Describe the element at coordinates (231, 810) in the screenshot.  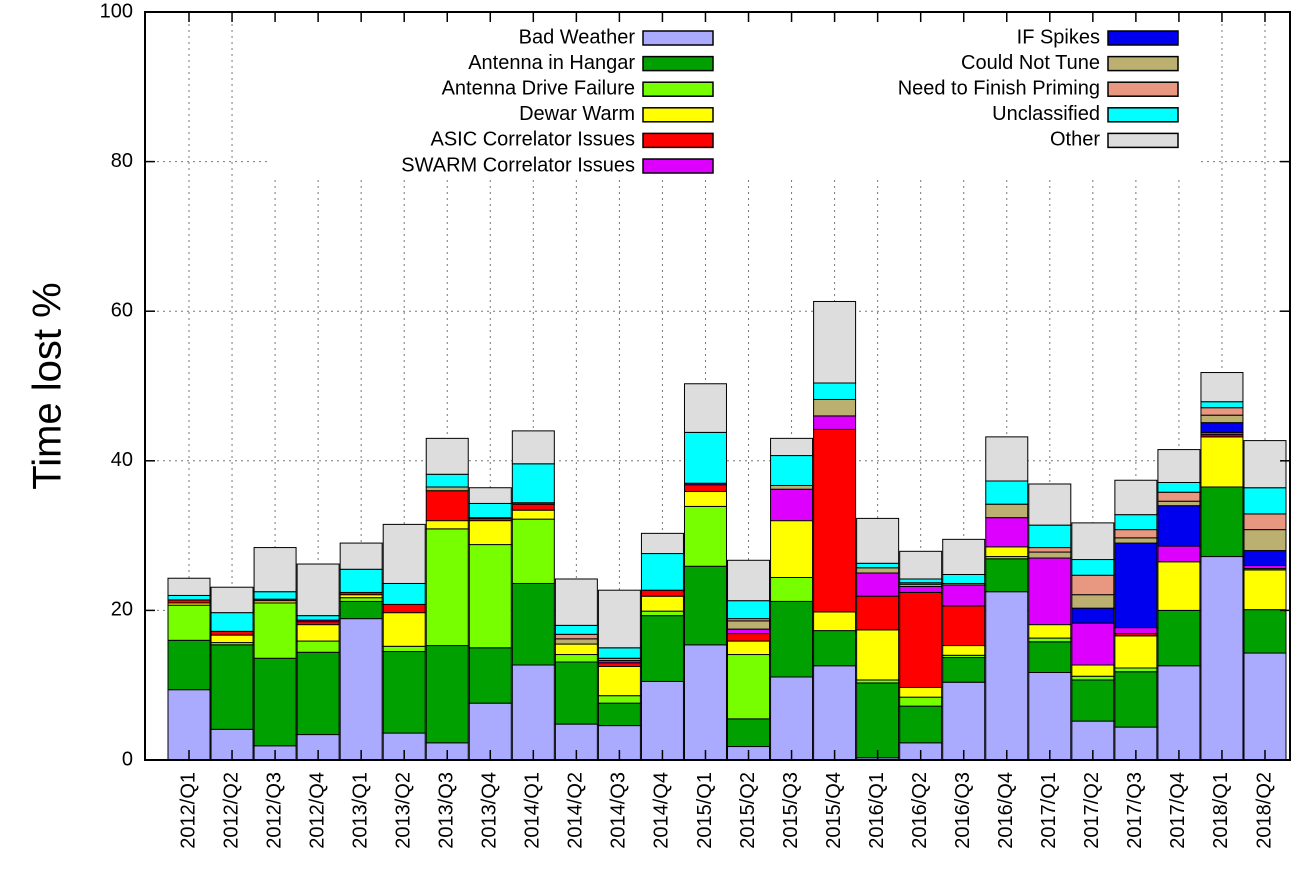
I see `x-tick-label: 2012/Q2` at that location.